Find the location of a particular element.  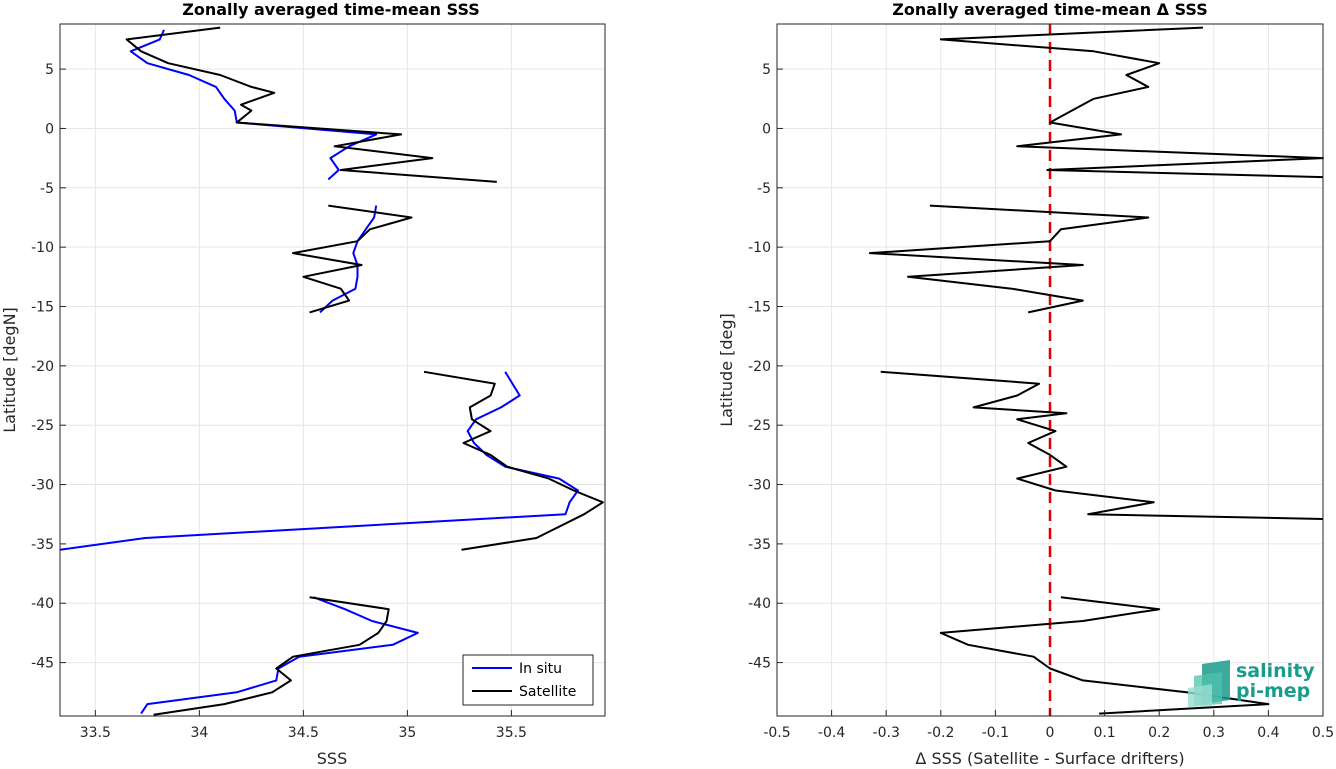

legend: In situ Satellite is located at coordinates (528, 680).